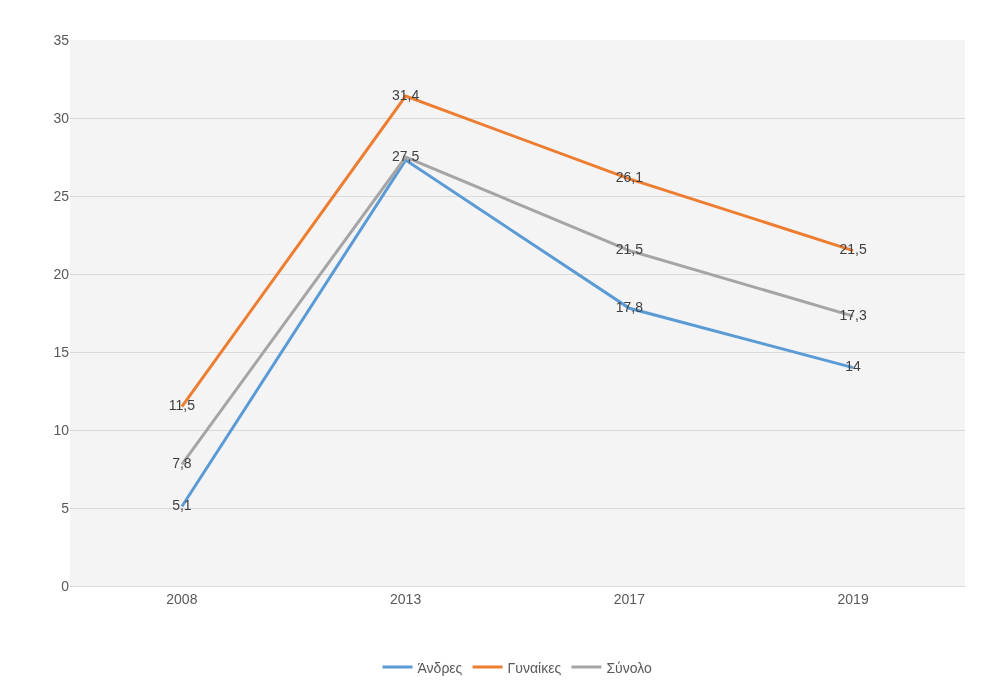 This screenshot has width=1005, height=696. What do you see at coordinates (65, 585) in the screenshot?
I see `y-tick-label: 0` at bounding box center [65, 585].